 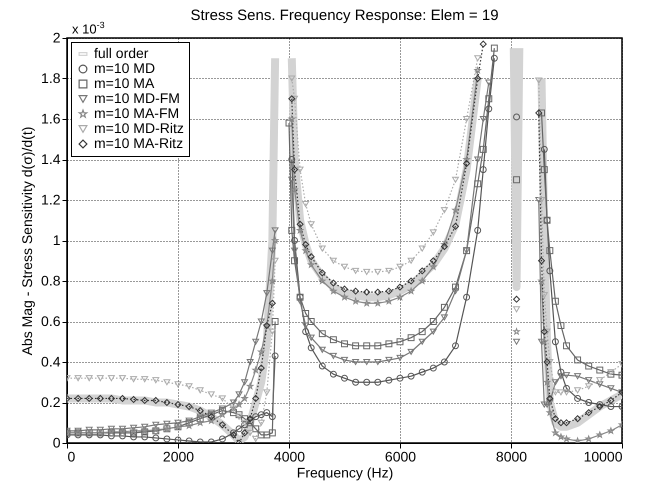 I want to click on x-tick-label: 10000, so click(x=603, y=456).